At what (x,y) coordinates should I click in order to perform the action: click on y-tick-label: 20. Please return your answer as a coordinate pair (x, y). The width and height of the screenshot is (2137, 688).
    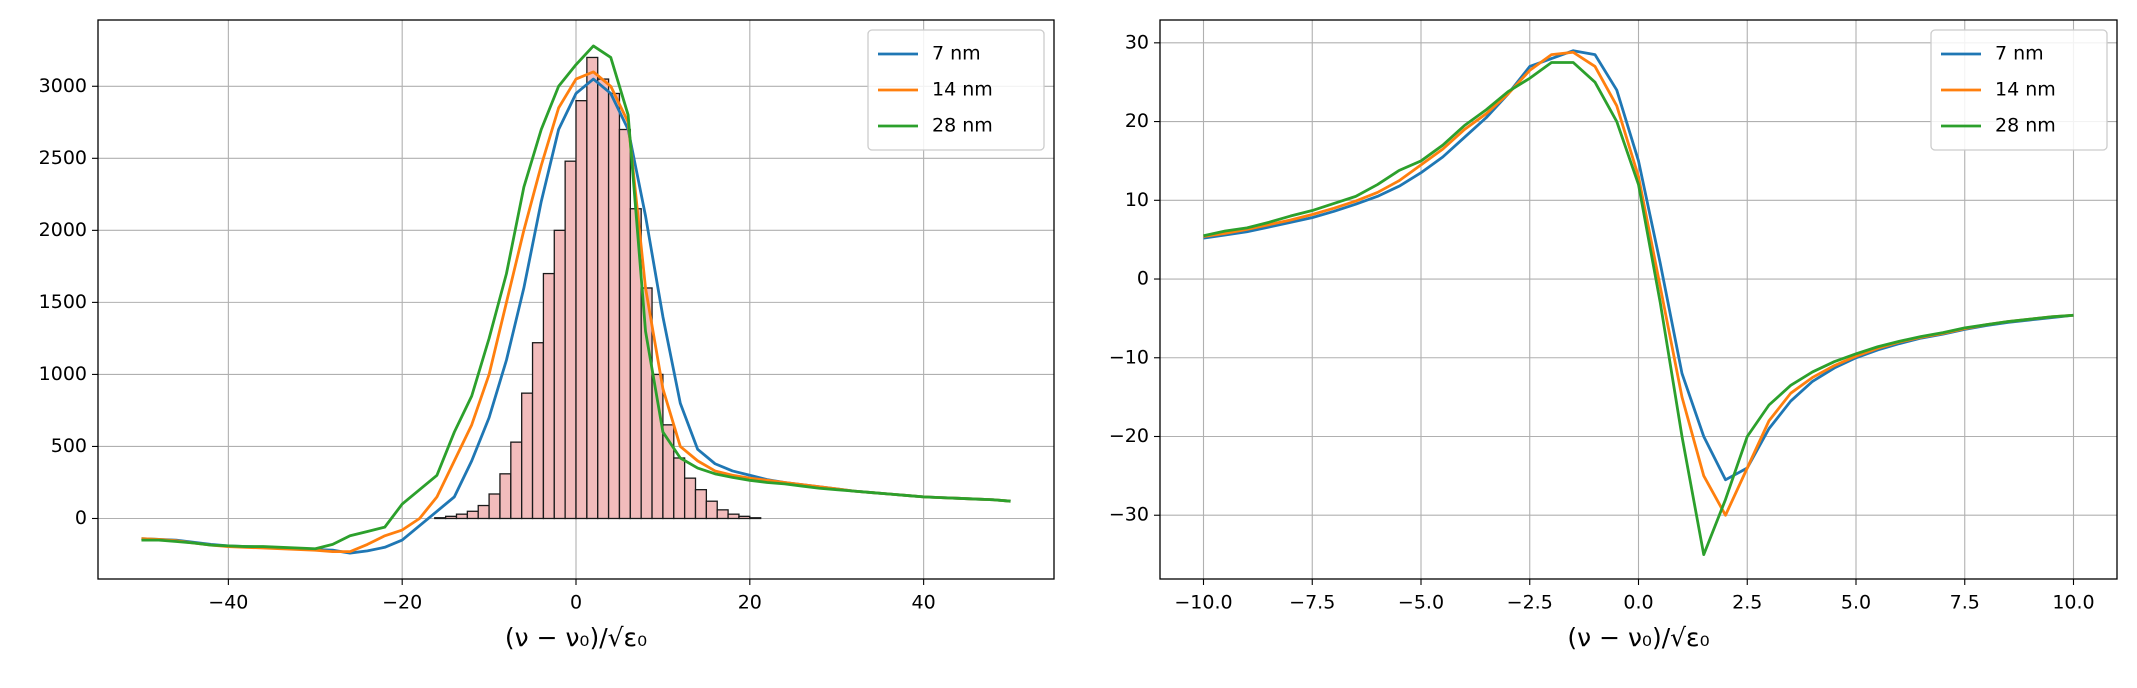
    Looking at the image, I should click on (1137, 121).